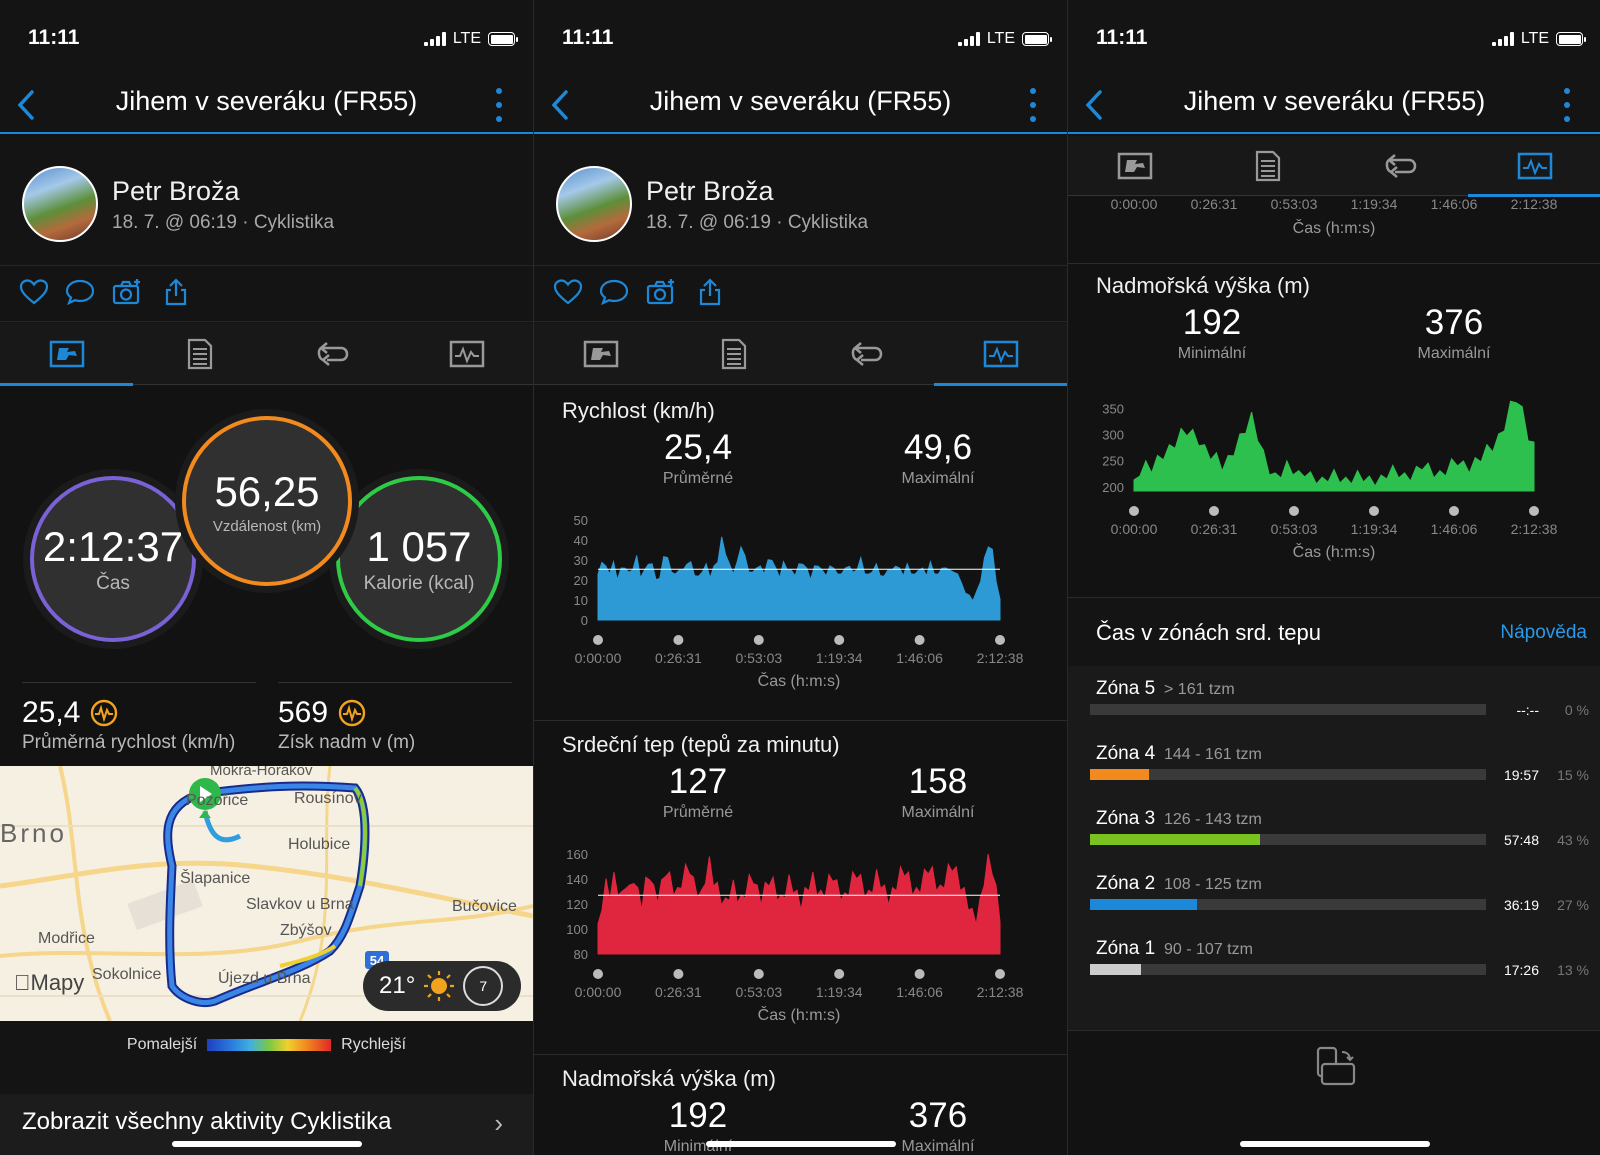 Image resolution: width=1600 pixels, height=1155 pixels. What do you see at coordinates (919, 658) in the screenshot?
I see `x-tick-label: 1:46:06` at bounding box center [919, 658].